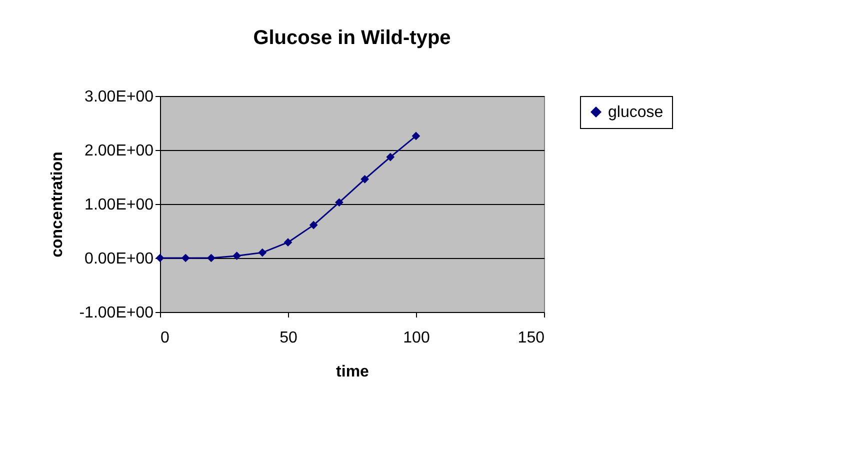 Image resolution: width=857 pixels, height=461 pixels. Describe the element at coordinates (531, 338) in the screenshot. I see `x-tick-label: 150` at that location.